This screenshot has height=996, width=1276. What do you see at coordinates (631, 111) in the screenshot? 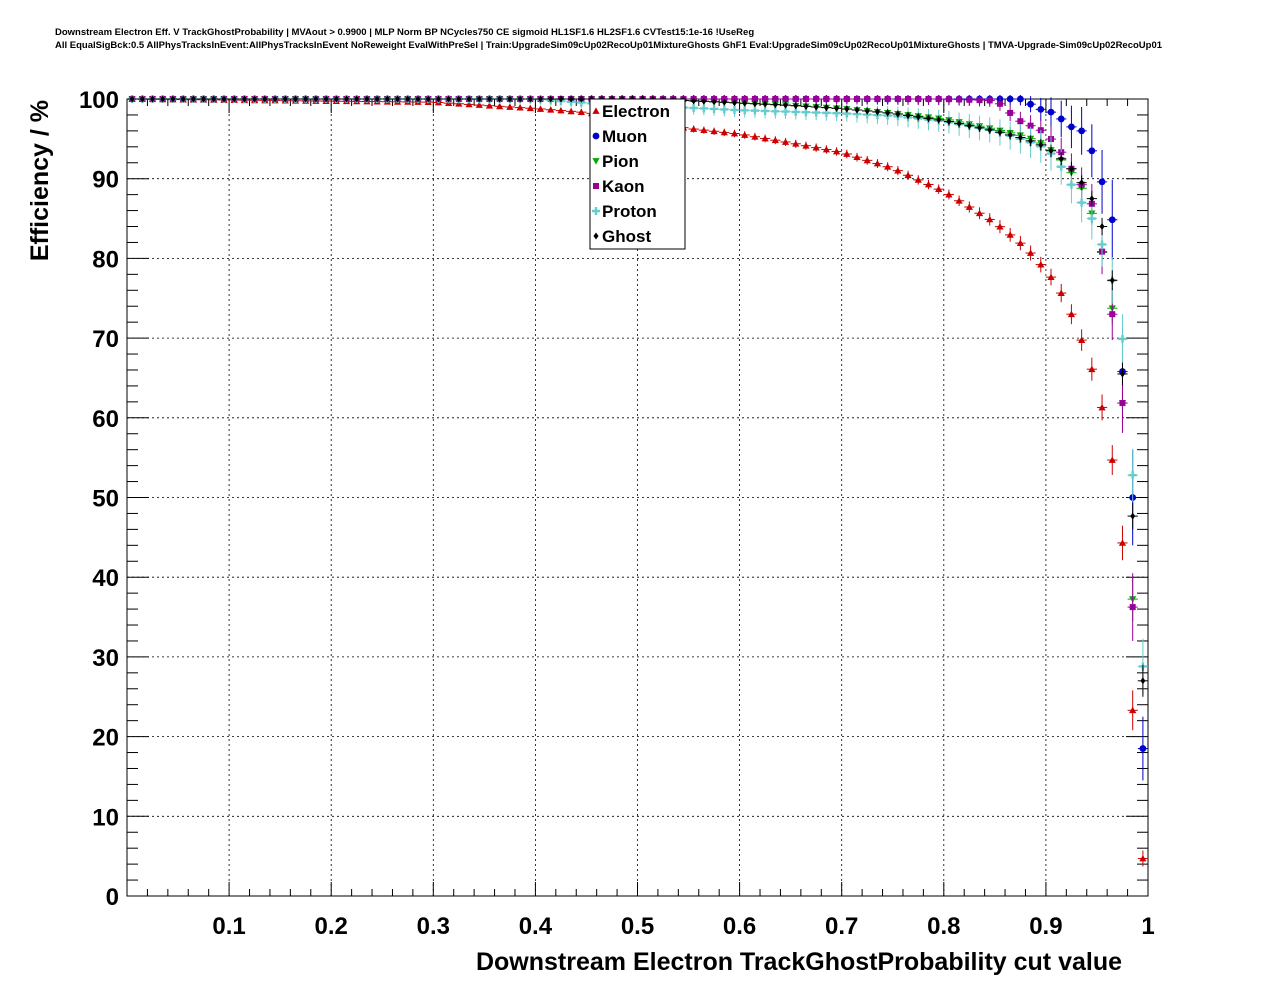
I see `legend-entry-electron: Electron` at bounding box center [631, 111].